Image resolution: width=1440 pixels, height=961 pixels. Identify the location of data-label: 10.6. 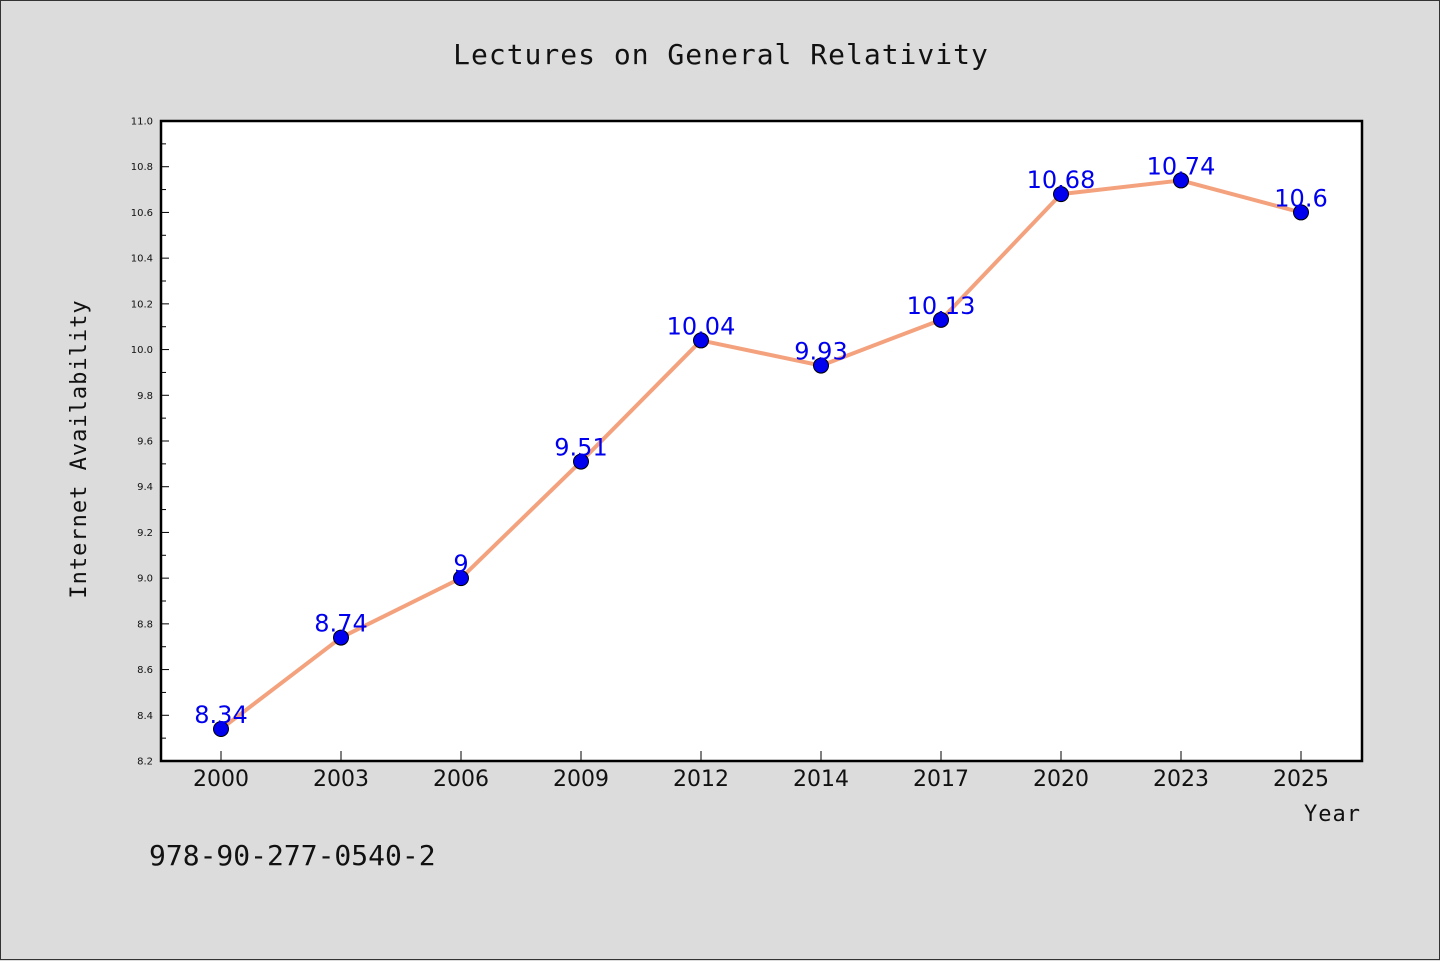
(1300, 198).